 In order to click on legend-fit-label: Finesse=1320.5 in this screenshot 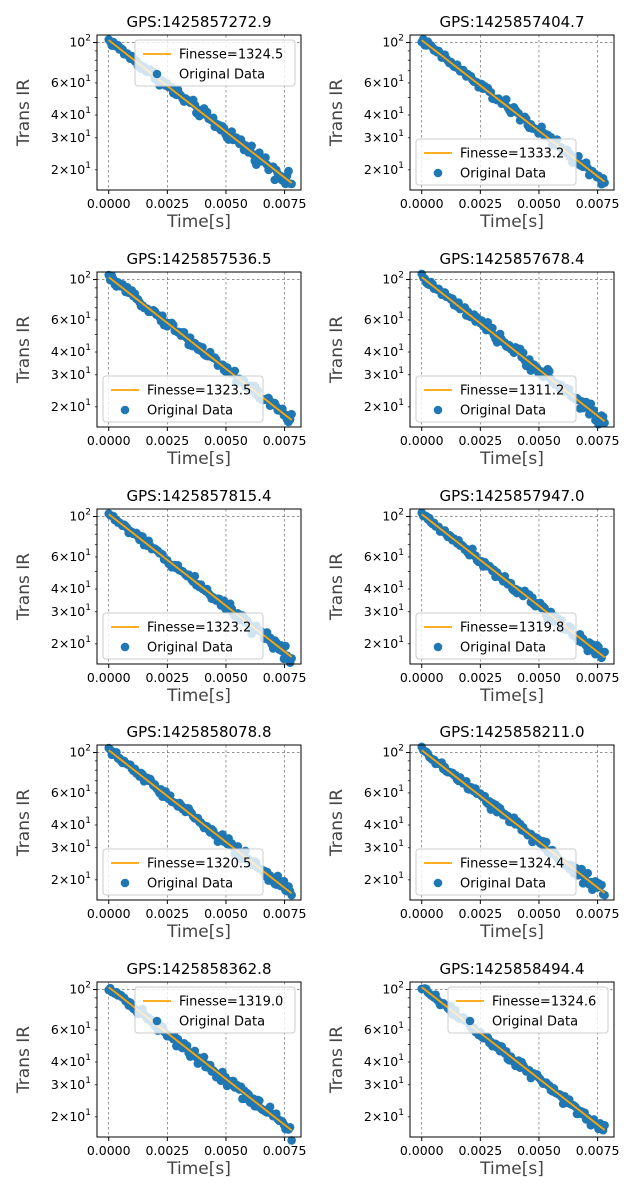, I will do `click(199, 864)`.